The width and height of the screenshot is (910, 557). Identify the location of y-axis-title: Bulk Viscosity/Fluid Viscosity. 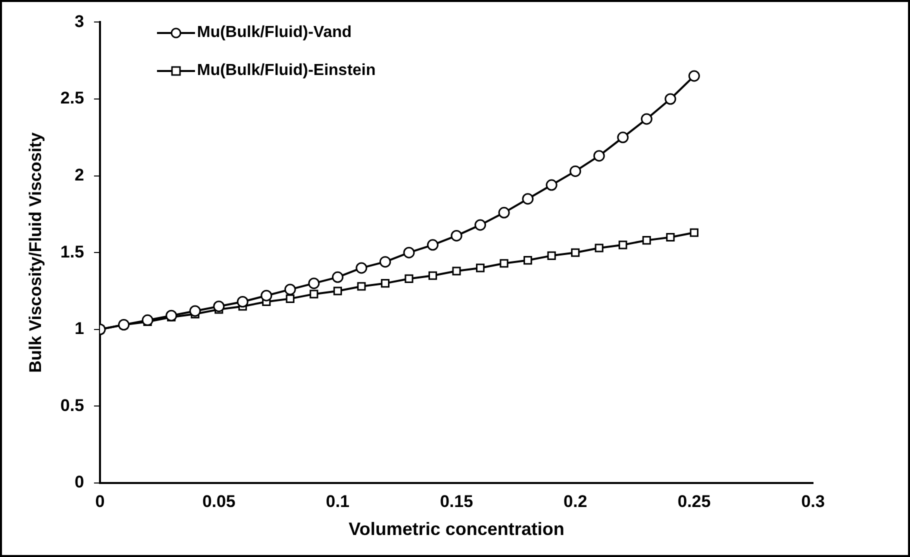
(35, 252).